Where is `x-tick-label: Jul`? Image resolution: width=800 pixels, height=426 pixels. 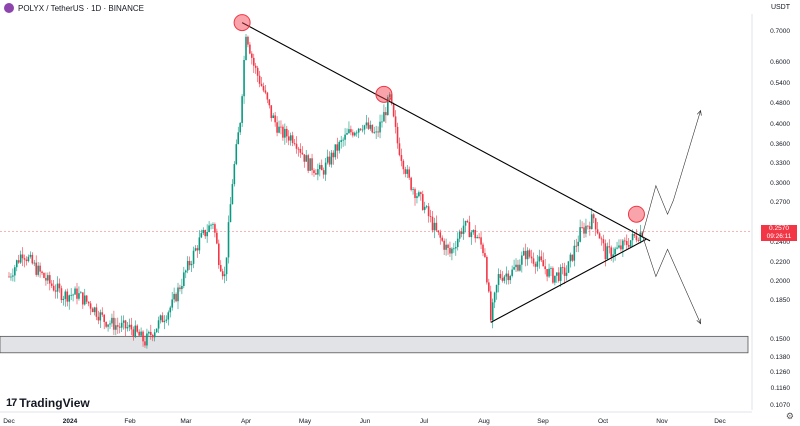
x-tick-label: Jul is located at coordinates (424, 421).